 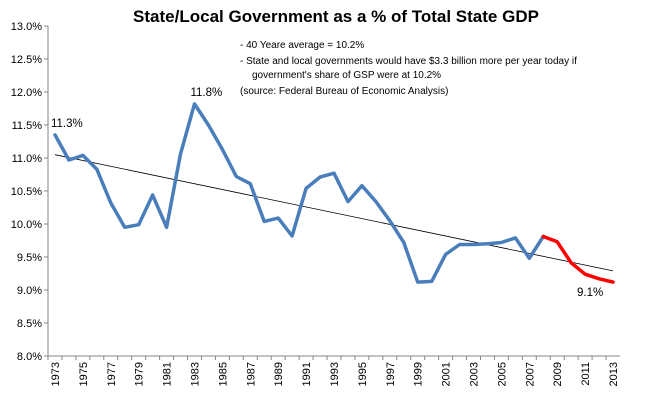 I want to click on x-tick-label: 2005, so click(x=502, y=374).